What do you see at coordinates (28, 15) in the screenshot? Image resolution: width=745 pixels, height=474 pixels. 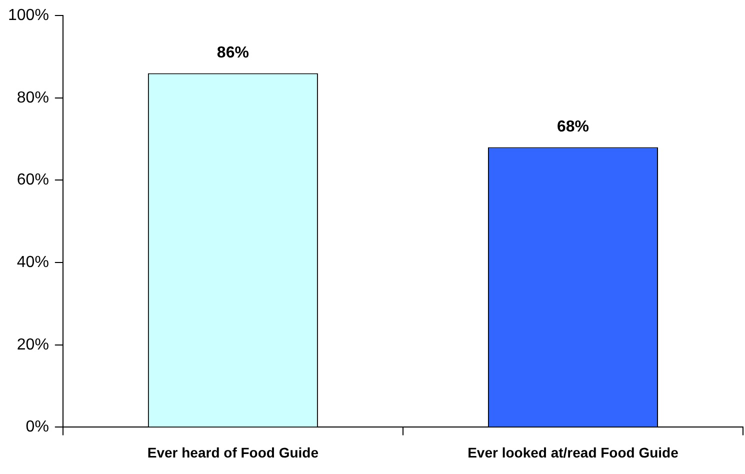 I see `y-tick-label: 100%` at bounding box center [28, 15].